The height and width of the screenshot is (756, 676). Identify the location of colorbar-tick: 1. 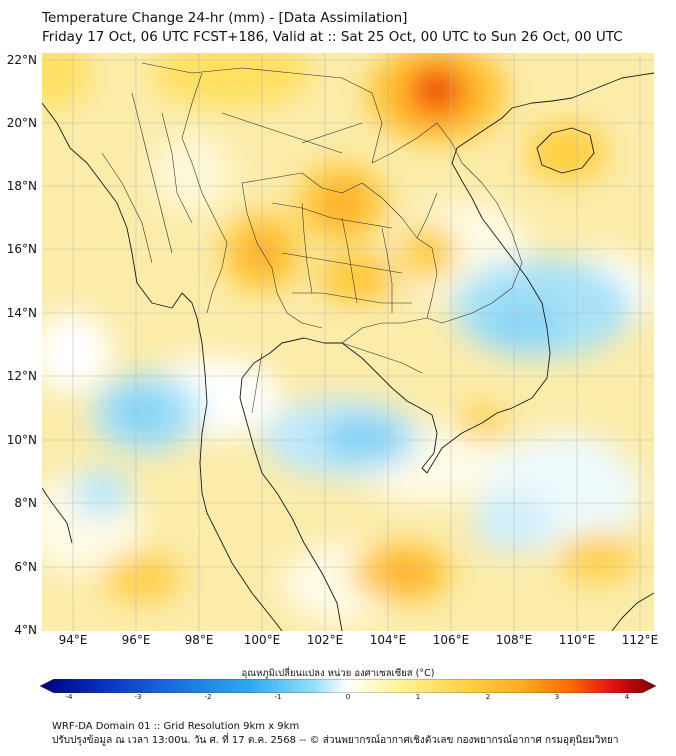
(418, 697).